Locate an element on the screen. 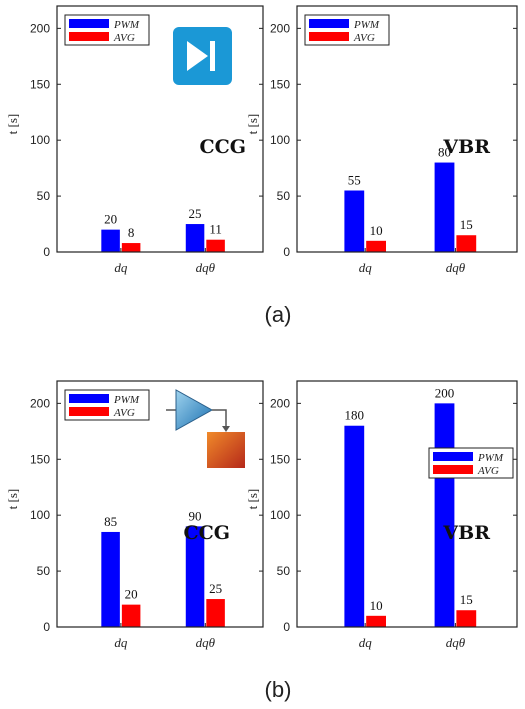 Image resolution: width=525 pixels, height=709 pixels. data-label: 85 is located at coordinates (110, 521).